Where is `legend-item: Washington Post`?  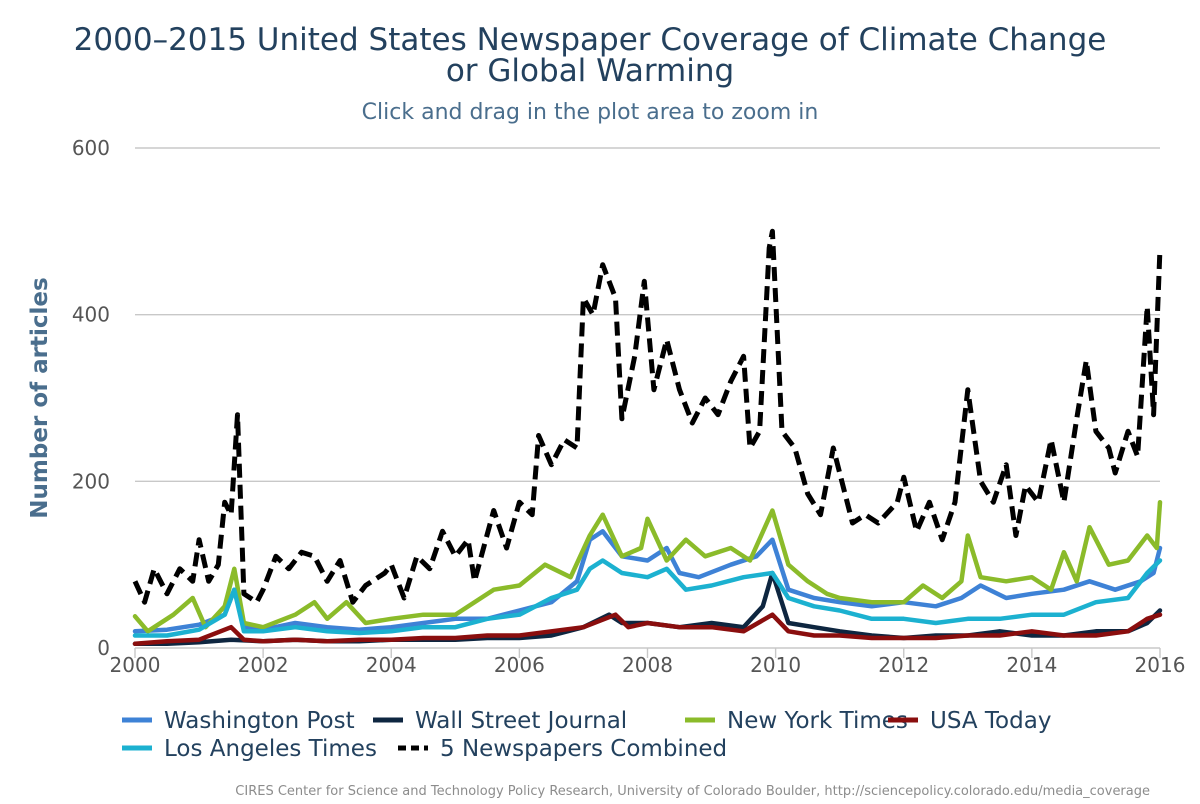 legend-item: Washington Post is located at coordinates (238, 721).